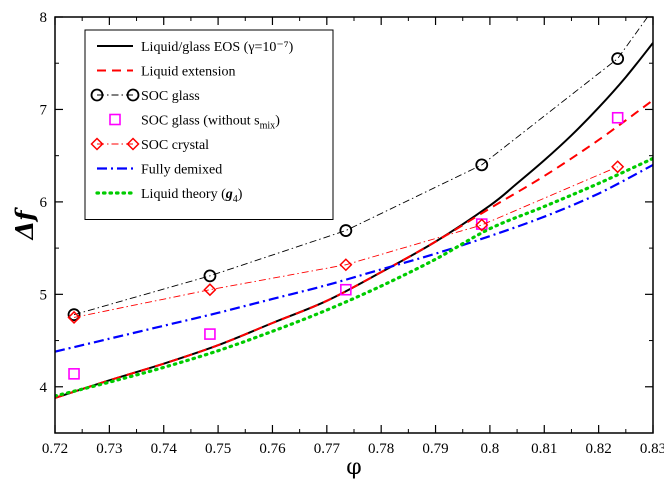 The height and width of the screenshot is (481, 664). I want to click on legend-item: Liquid theory (g4), so click(169, 196).